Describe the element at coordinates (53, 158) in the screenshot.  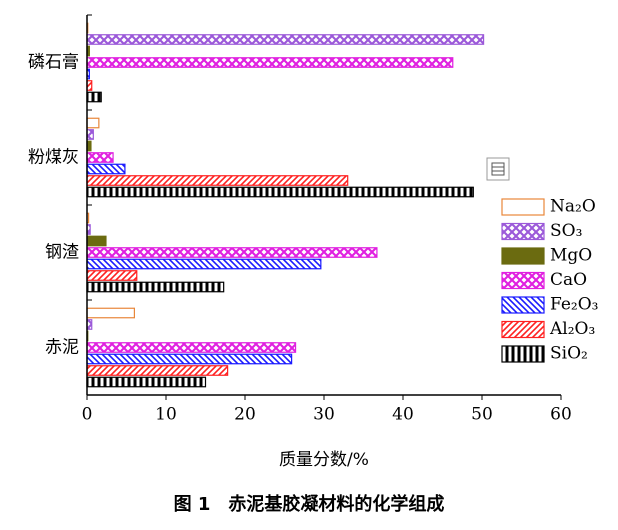
I see `y-tick-label: 粉煤灰` at that location.